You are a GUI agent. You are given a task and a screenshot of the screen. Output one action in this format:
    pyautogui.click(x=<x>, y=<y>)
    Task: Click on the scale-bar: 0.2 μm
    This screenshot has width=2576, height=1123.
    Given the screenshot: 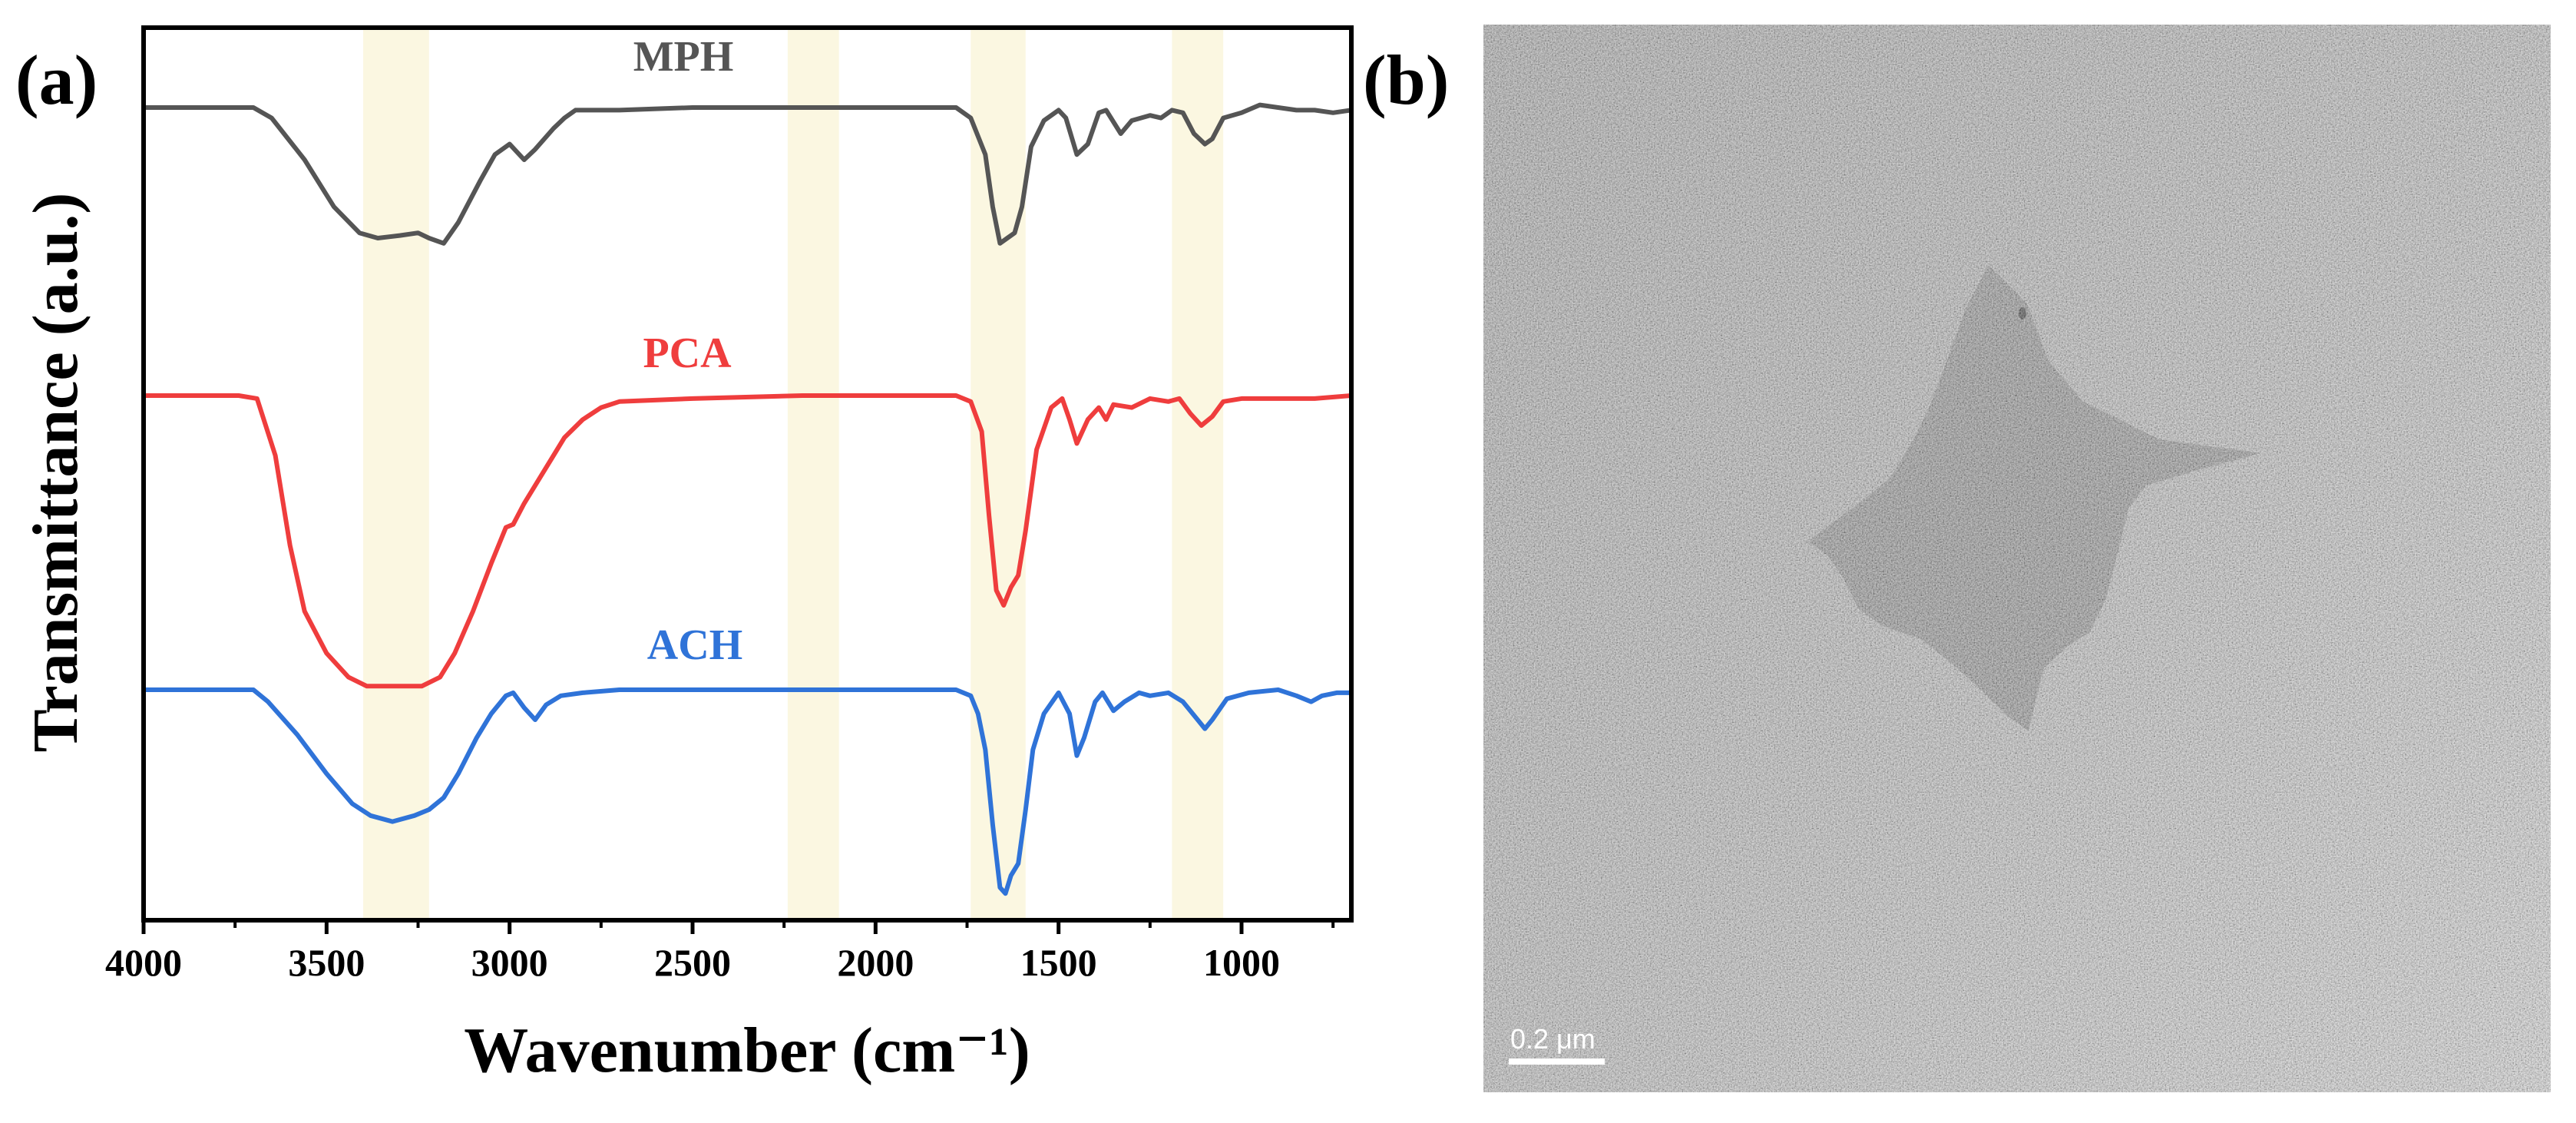 What is the action you would take?
    pyautogui.click(x=1557, y=1044)
    